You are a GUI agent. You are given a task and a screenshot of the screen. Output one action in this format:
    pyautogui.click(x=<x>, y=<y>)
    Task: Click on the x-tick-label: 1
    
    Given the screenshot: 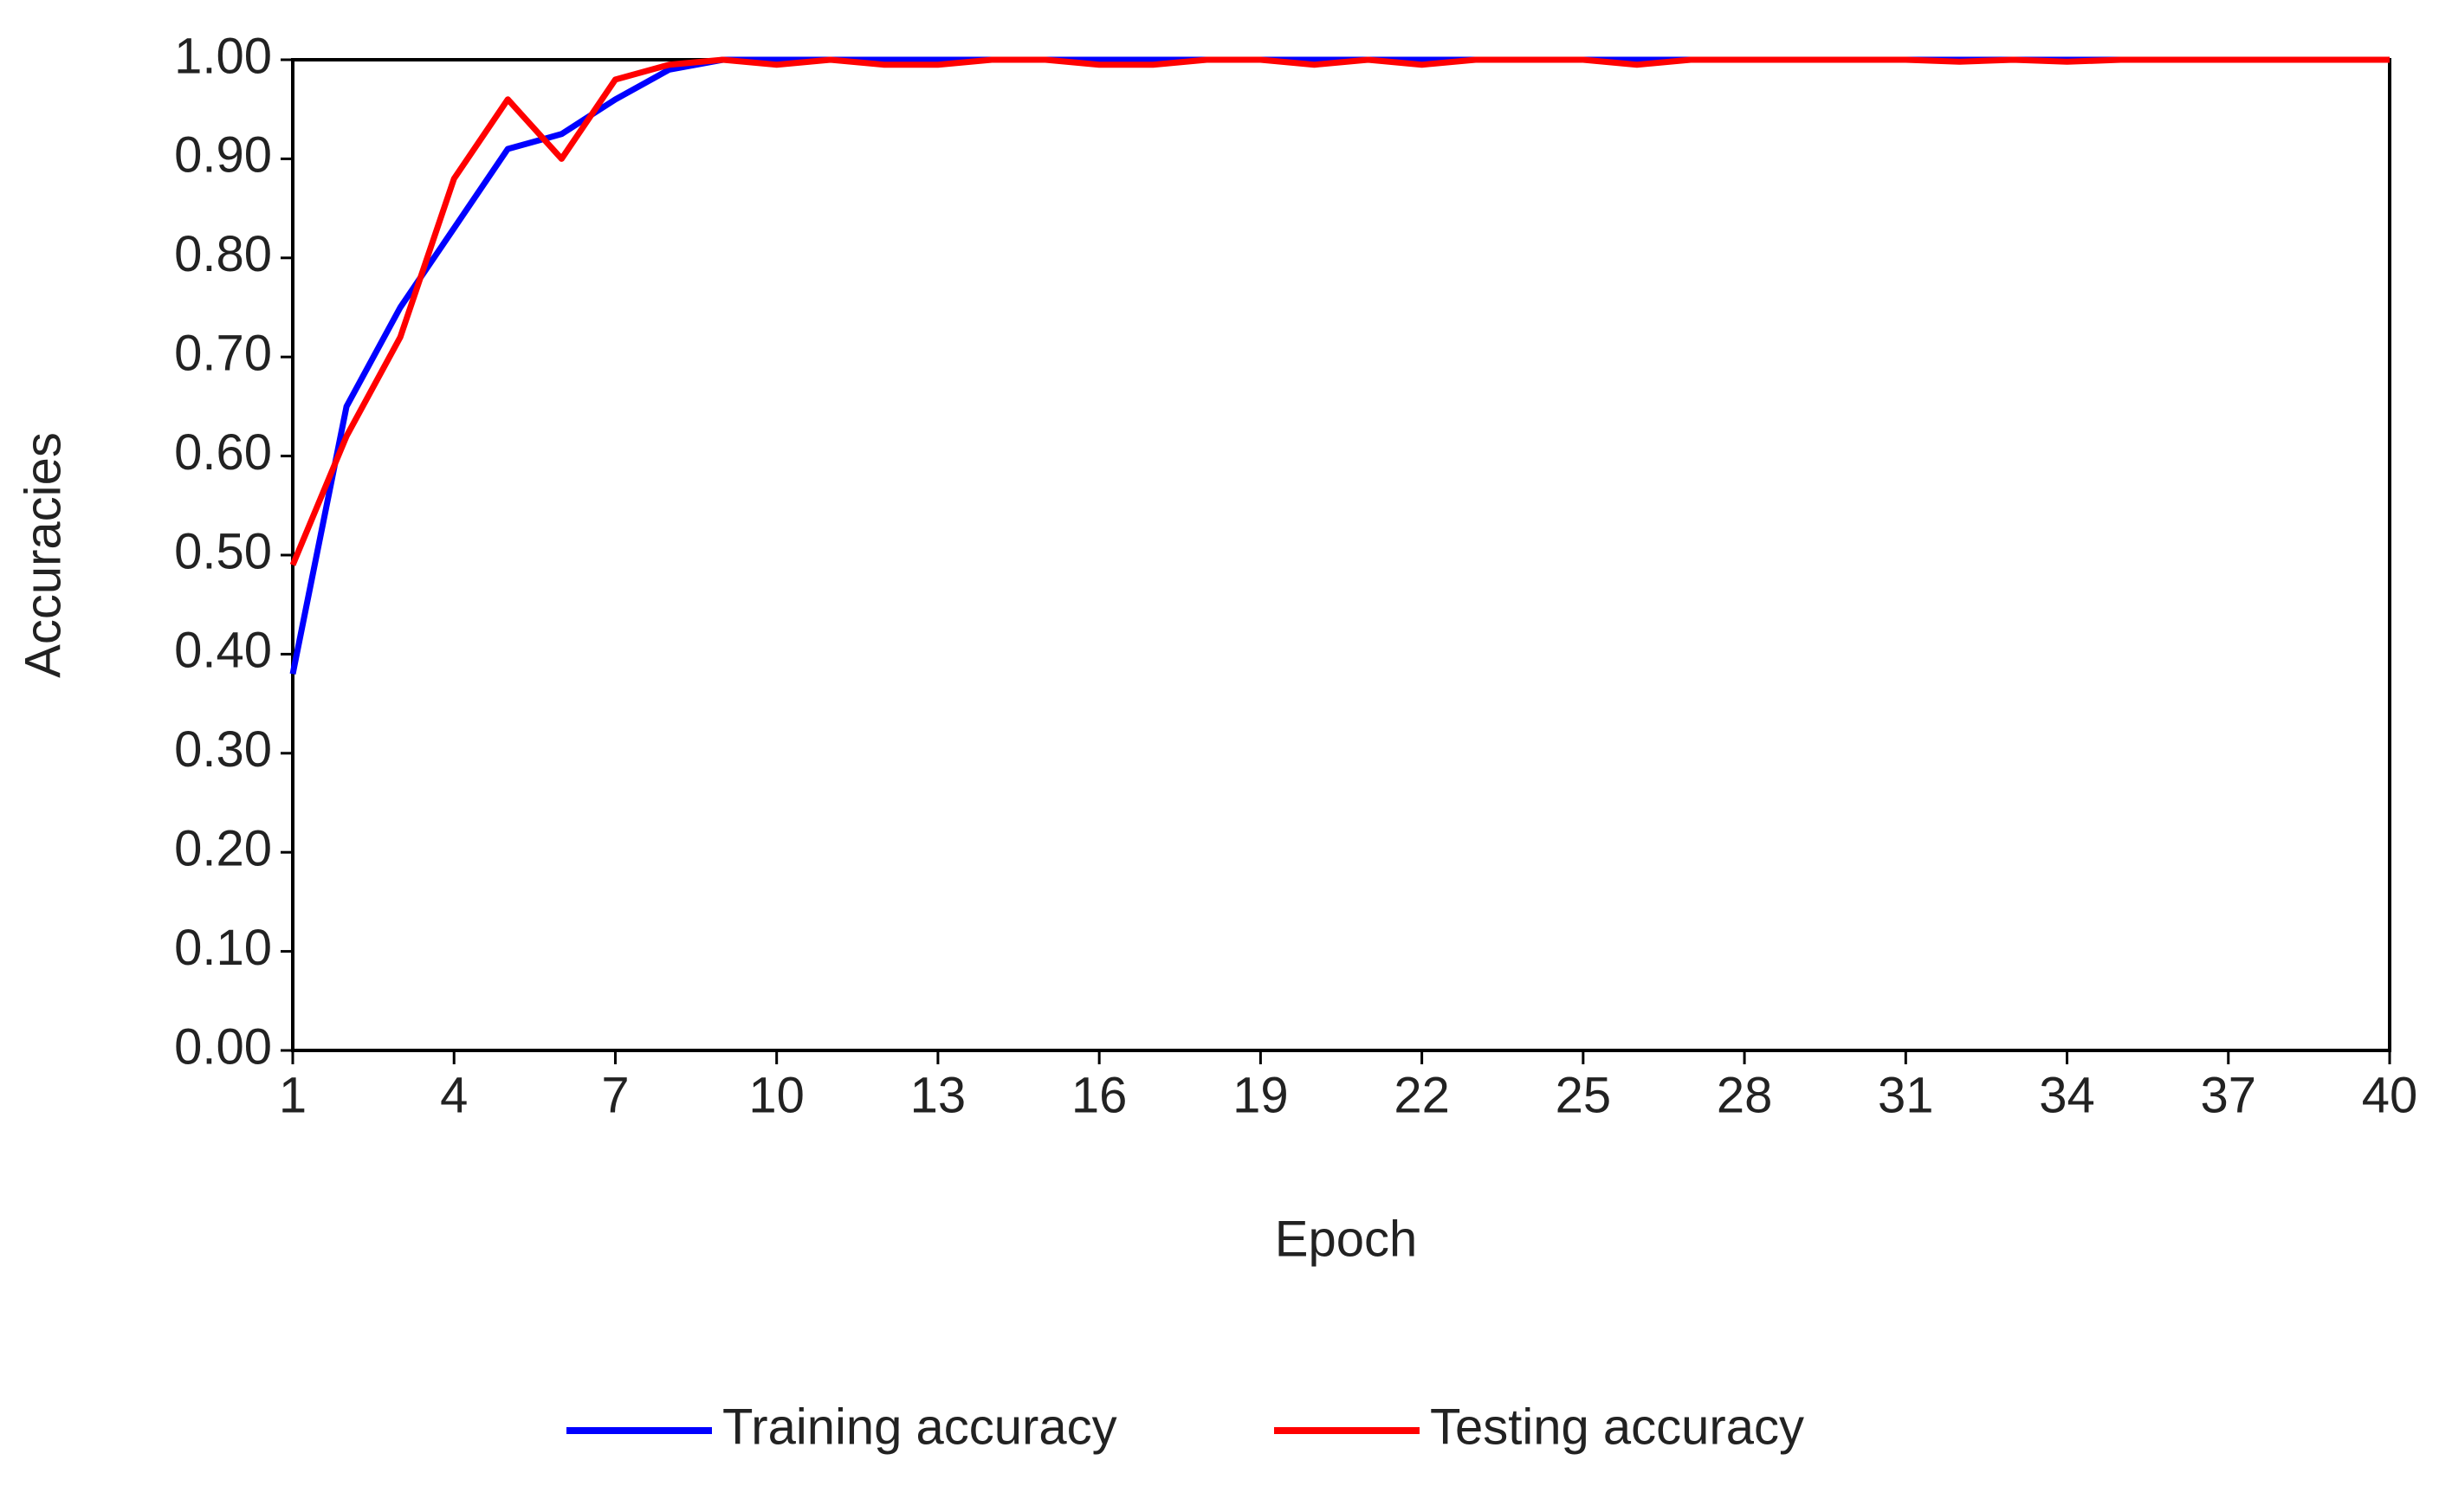 What is the action you would take?
    pyautogui.click(x=293, y=1095)
    